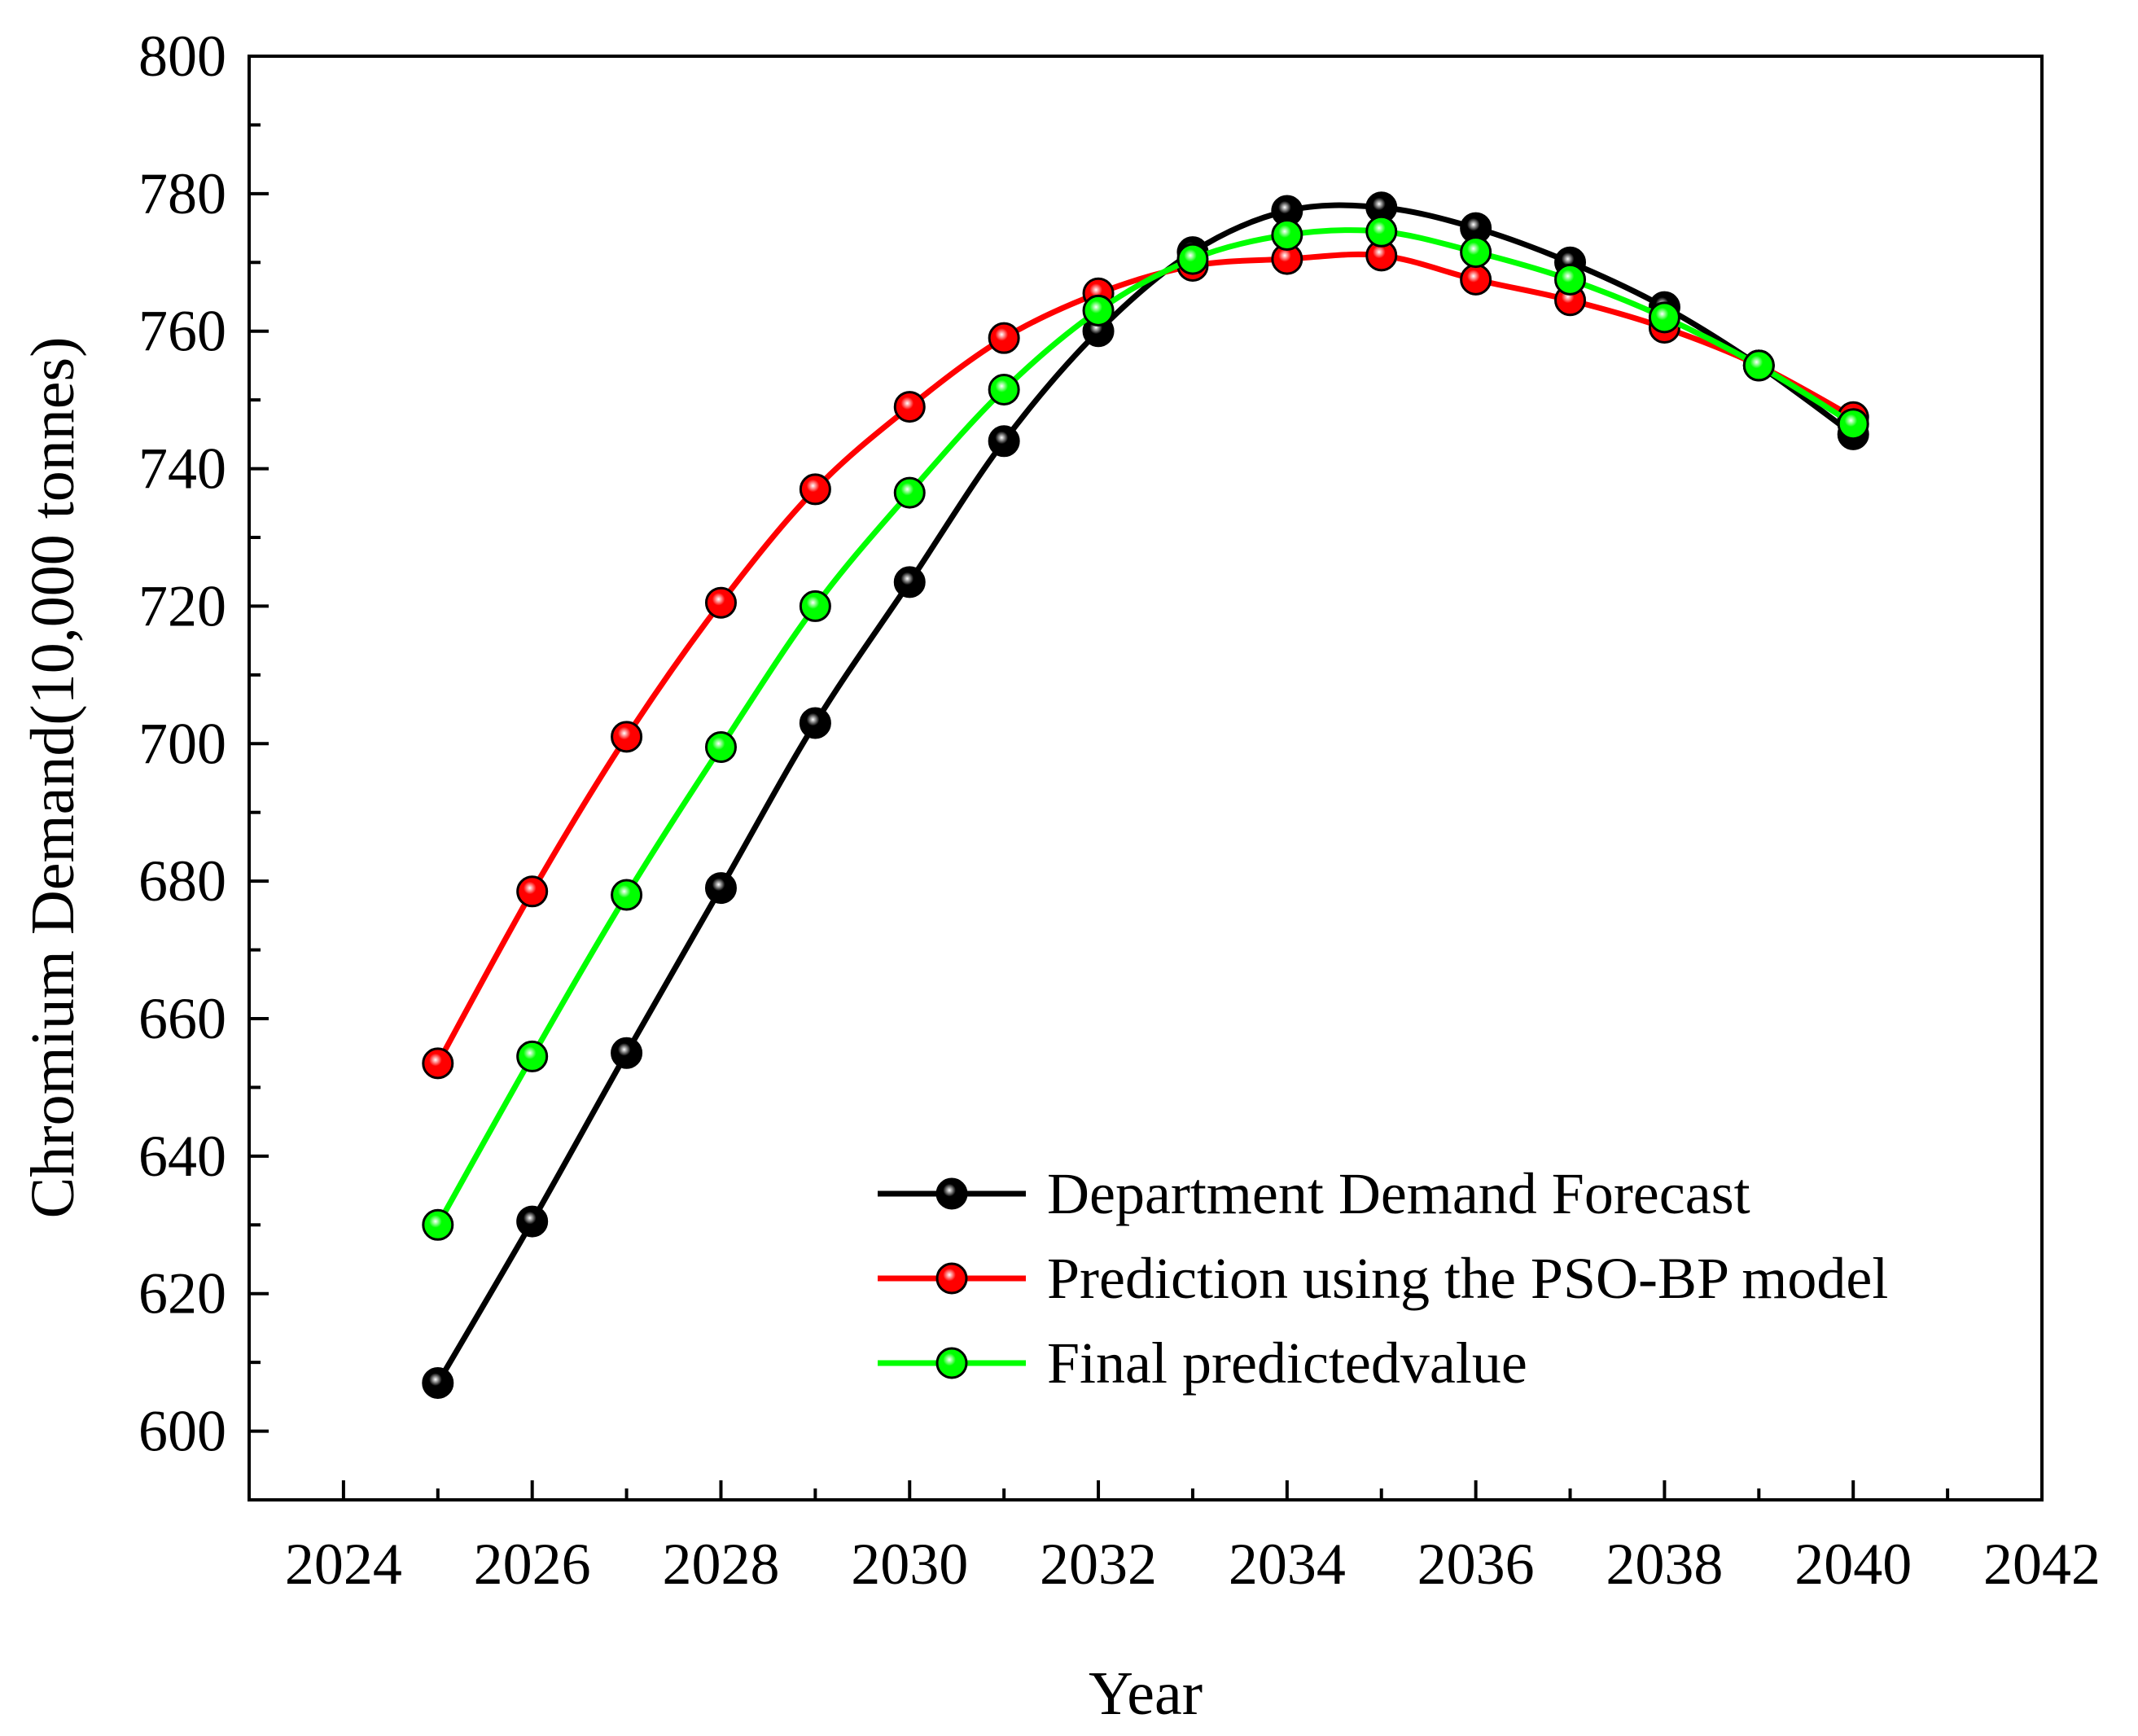  I want to click on y-tick-label: 700, so click(182, 743).